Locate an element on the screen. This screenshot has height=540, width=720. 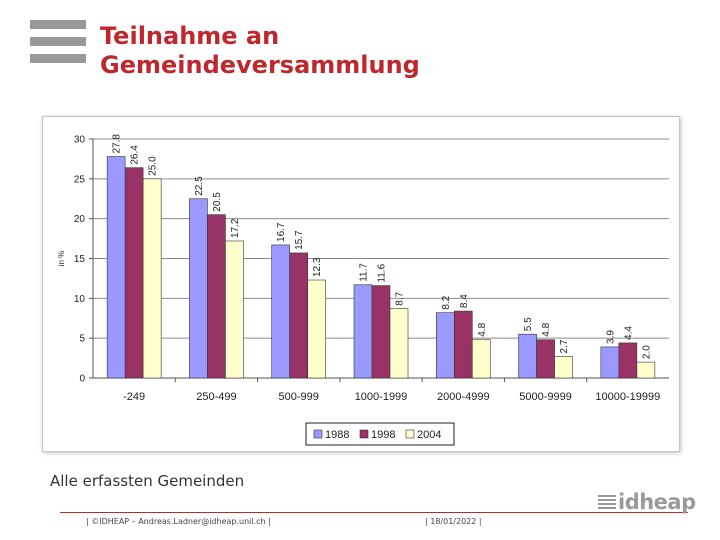
legend is located at coordinates (380, 434).